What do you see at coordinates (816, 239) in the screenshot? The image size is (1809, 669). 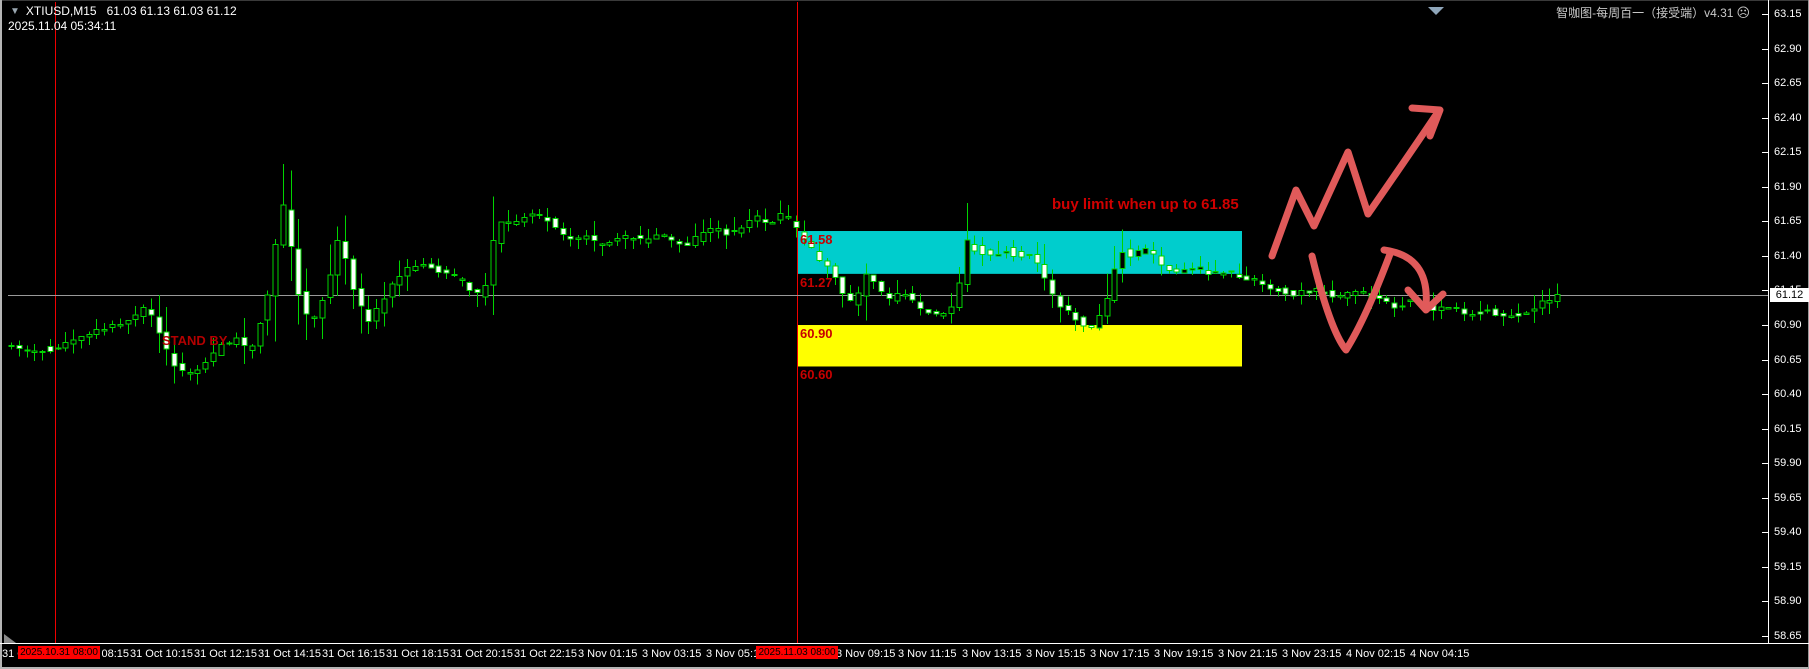 I see `zone-price-label: 61.58` at bounding box center [816, 239].